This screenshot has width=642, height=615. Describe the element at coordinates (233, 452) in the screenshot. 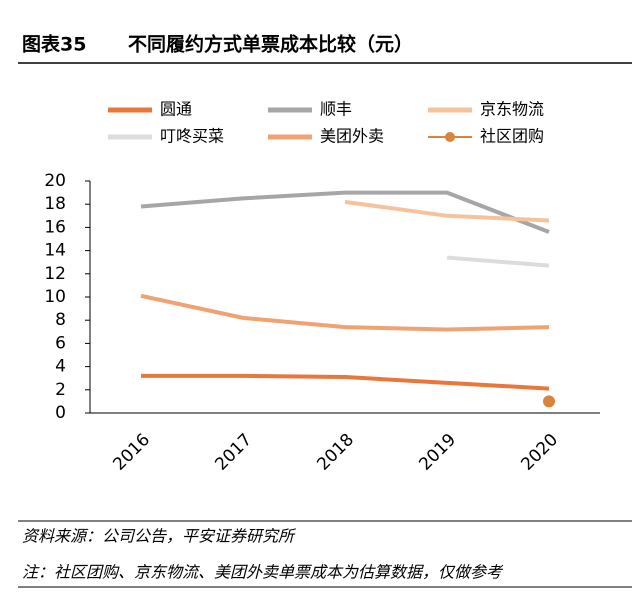

I see `x-tick-label: 2017` at that location.